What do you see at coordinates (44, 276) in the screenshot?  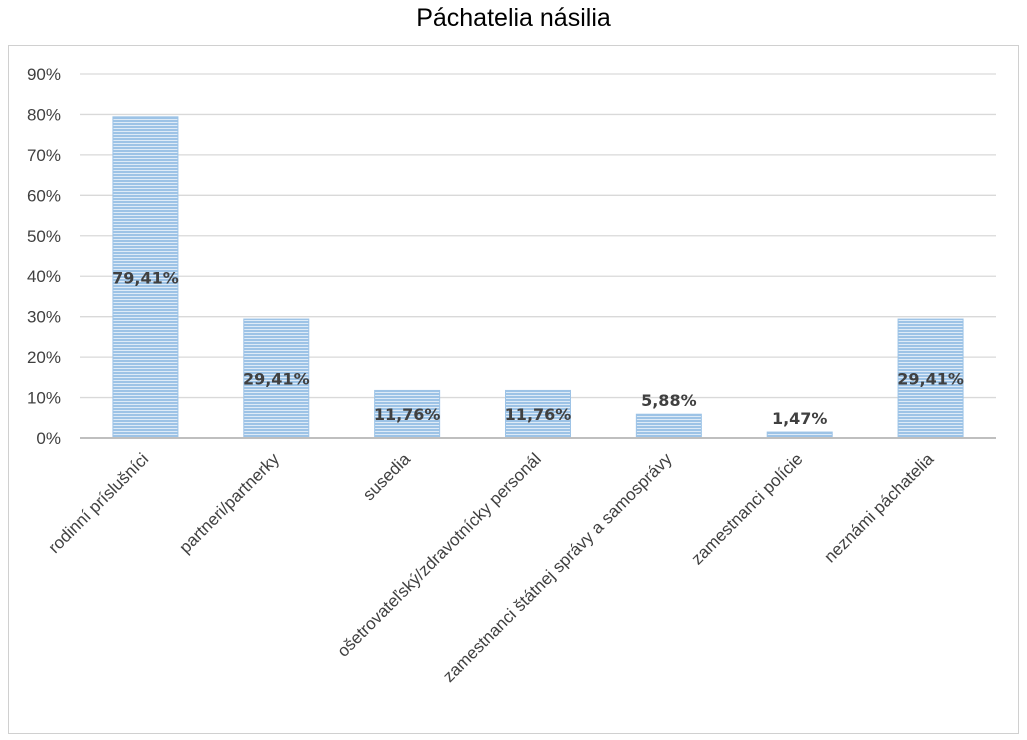 I see `y-tick-label: 40%` at bounding box center [44, 276].